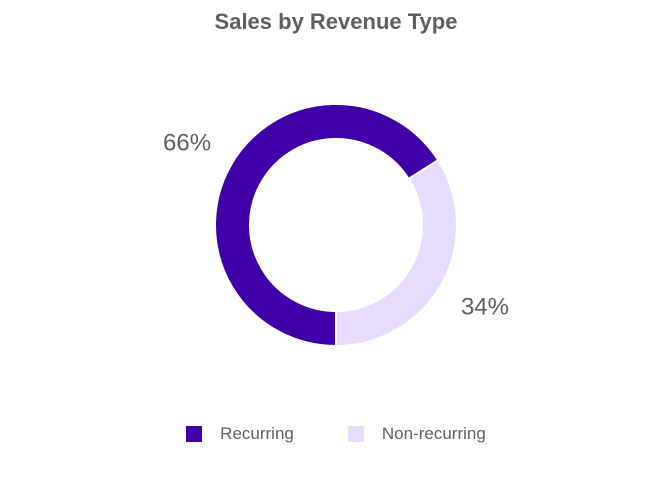  I want to click on legend-item-non-recurring: Non-recurring, so click(416, 434).